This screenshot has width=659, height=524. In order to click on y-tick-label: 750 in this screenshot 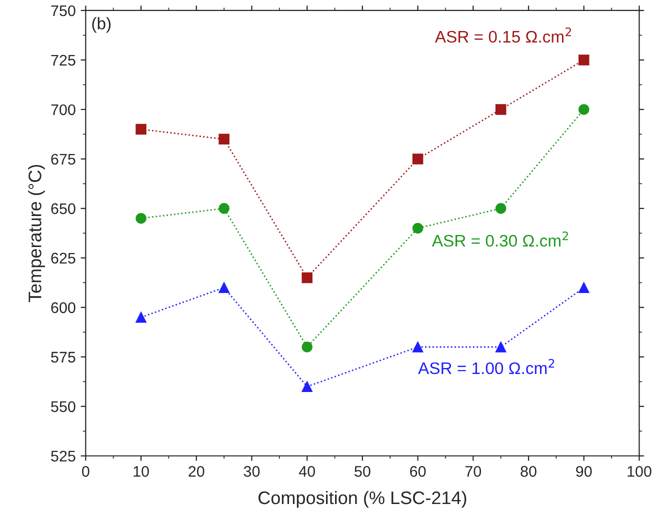, I will do `click(63, 10)`.